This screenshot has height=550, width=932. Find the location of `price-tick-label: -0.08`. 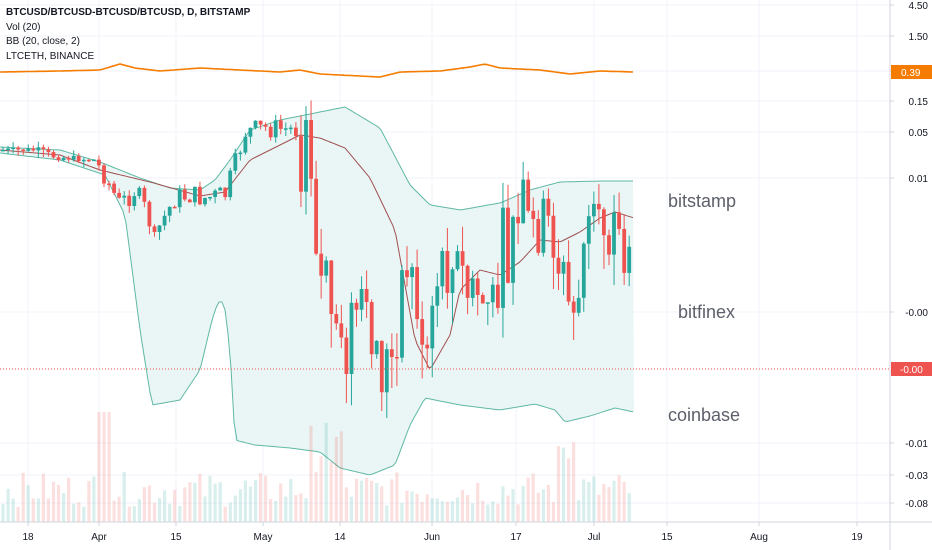

price-tick-label: -0.08 is located at coordinates (916, 504).